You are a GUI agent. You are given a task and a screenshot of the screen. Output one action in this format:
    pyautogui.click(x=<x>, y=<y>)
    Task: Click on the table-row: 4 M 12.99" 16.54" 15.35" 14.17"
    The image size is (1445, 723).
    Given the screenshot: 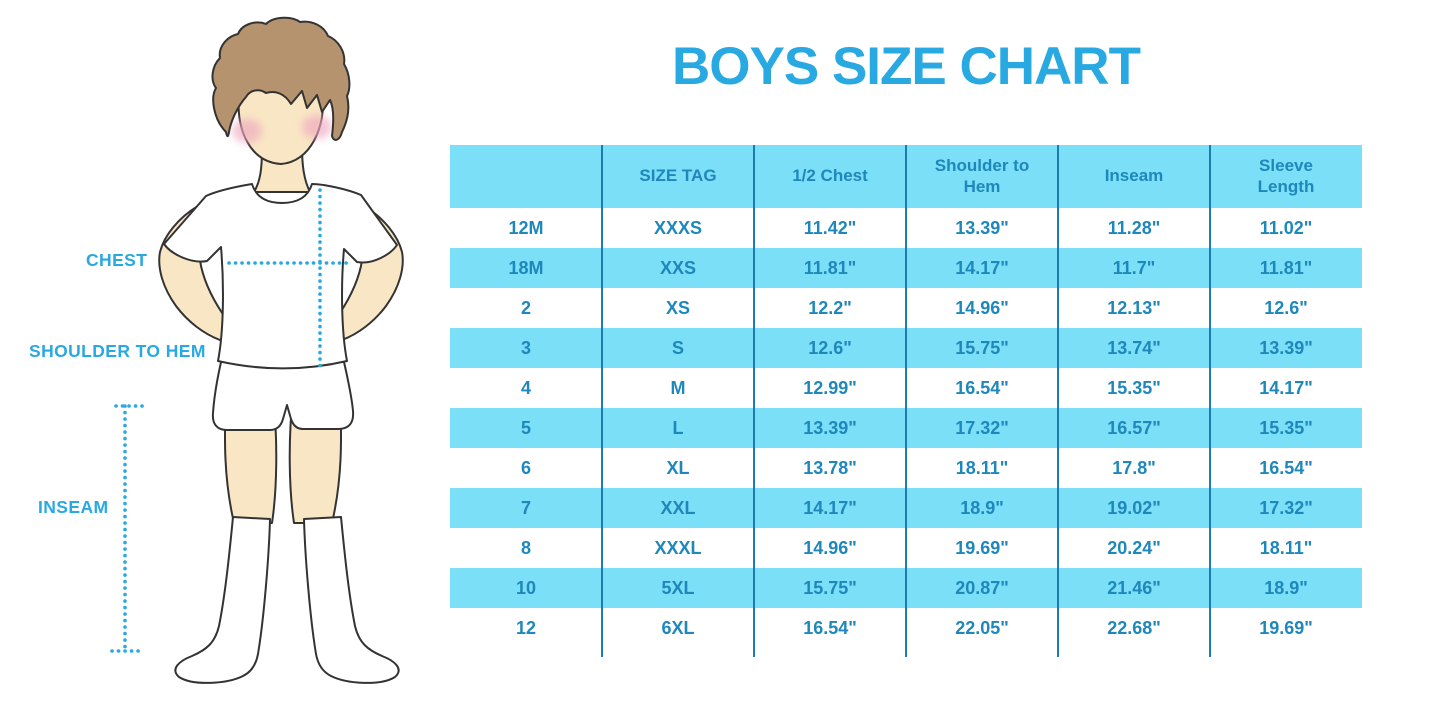 What is the action you would take?
    pyautogui.click(x=906, y=388)
    